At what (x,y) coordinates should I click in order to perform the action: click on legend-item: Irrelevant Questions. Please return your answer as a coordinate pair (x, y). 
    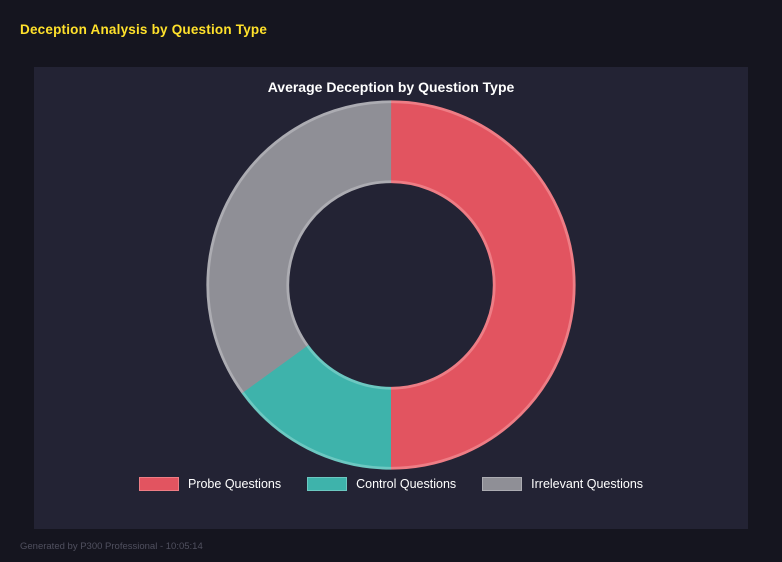
    Looking at the image, I should click on (562, 484).